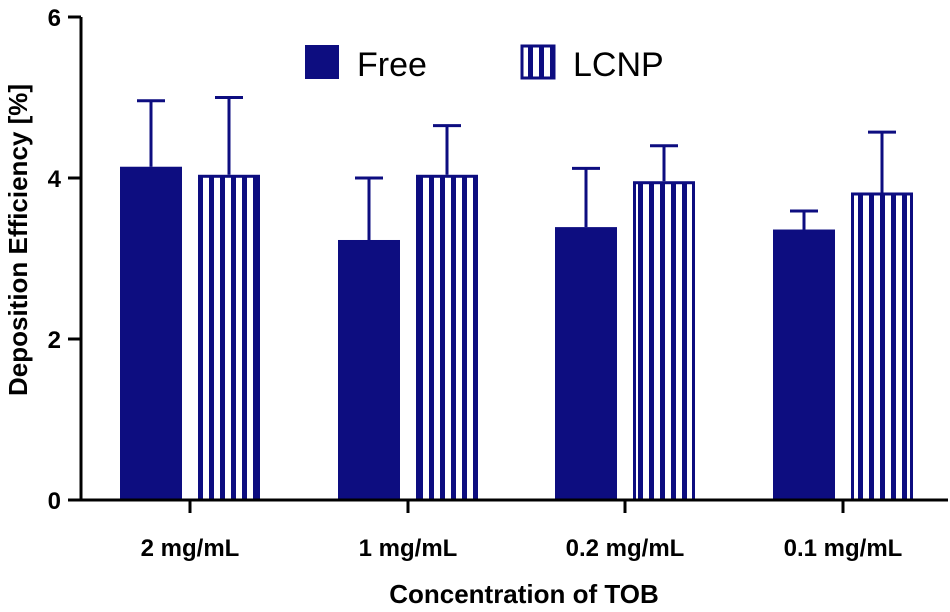 The image size is (950, 612). I want to click on x-tick-label: 0.2 mg/mL, so click(625, 548).